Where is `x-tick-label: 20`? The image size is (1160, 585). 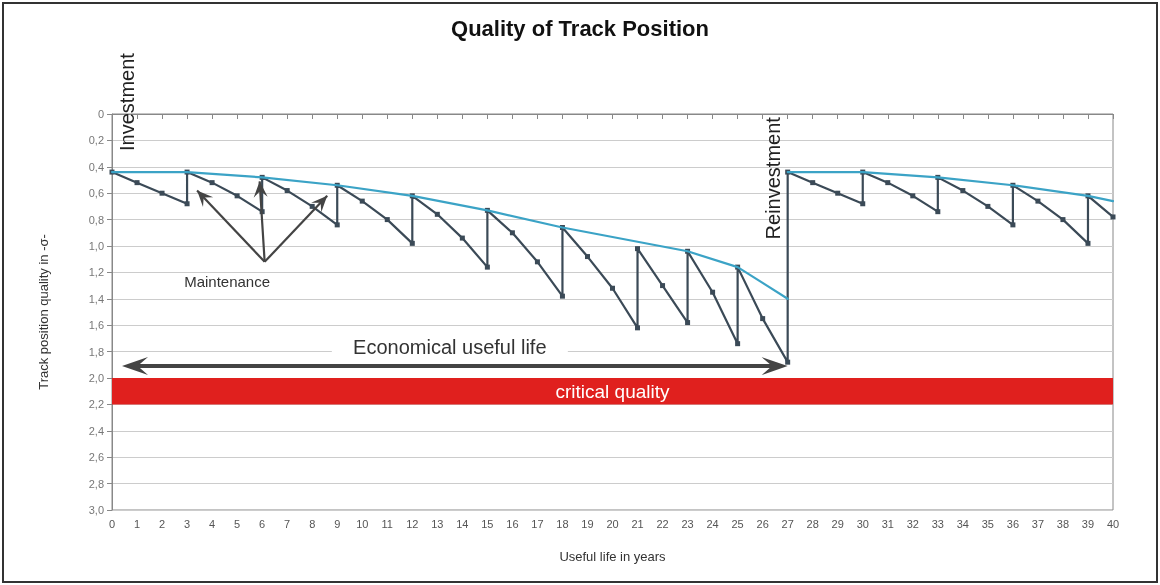 x-tick-label: 20 is located at coordinates (612, 523).